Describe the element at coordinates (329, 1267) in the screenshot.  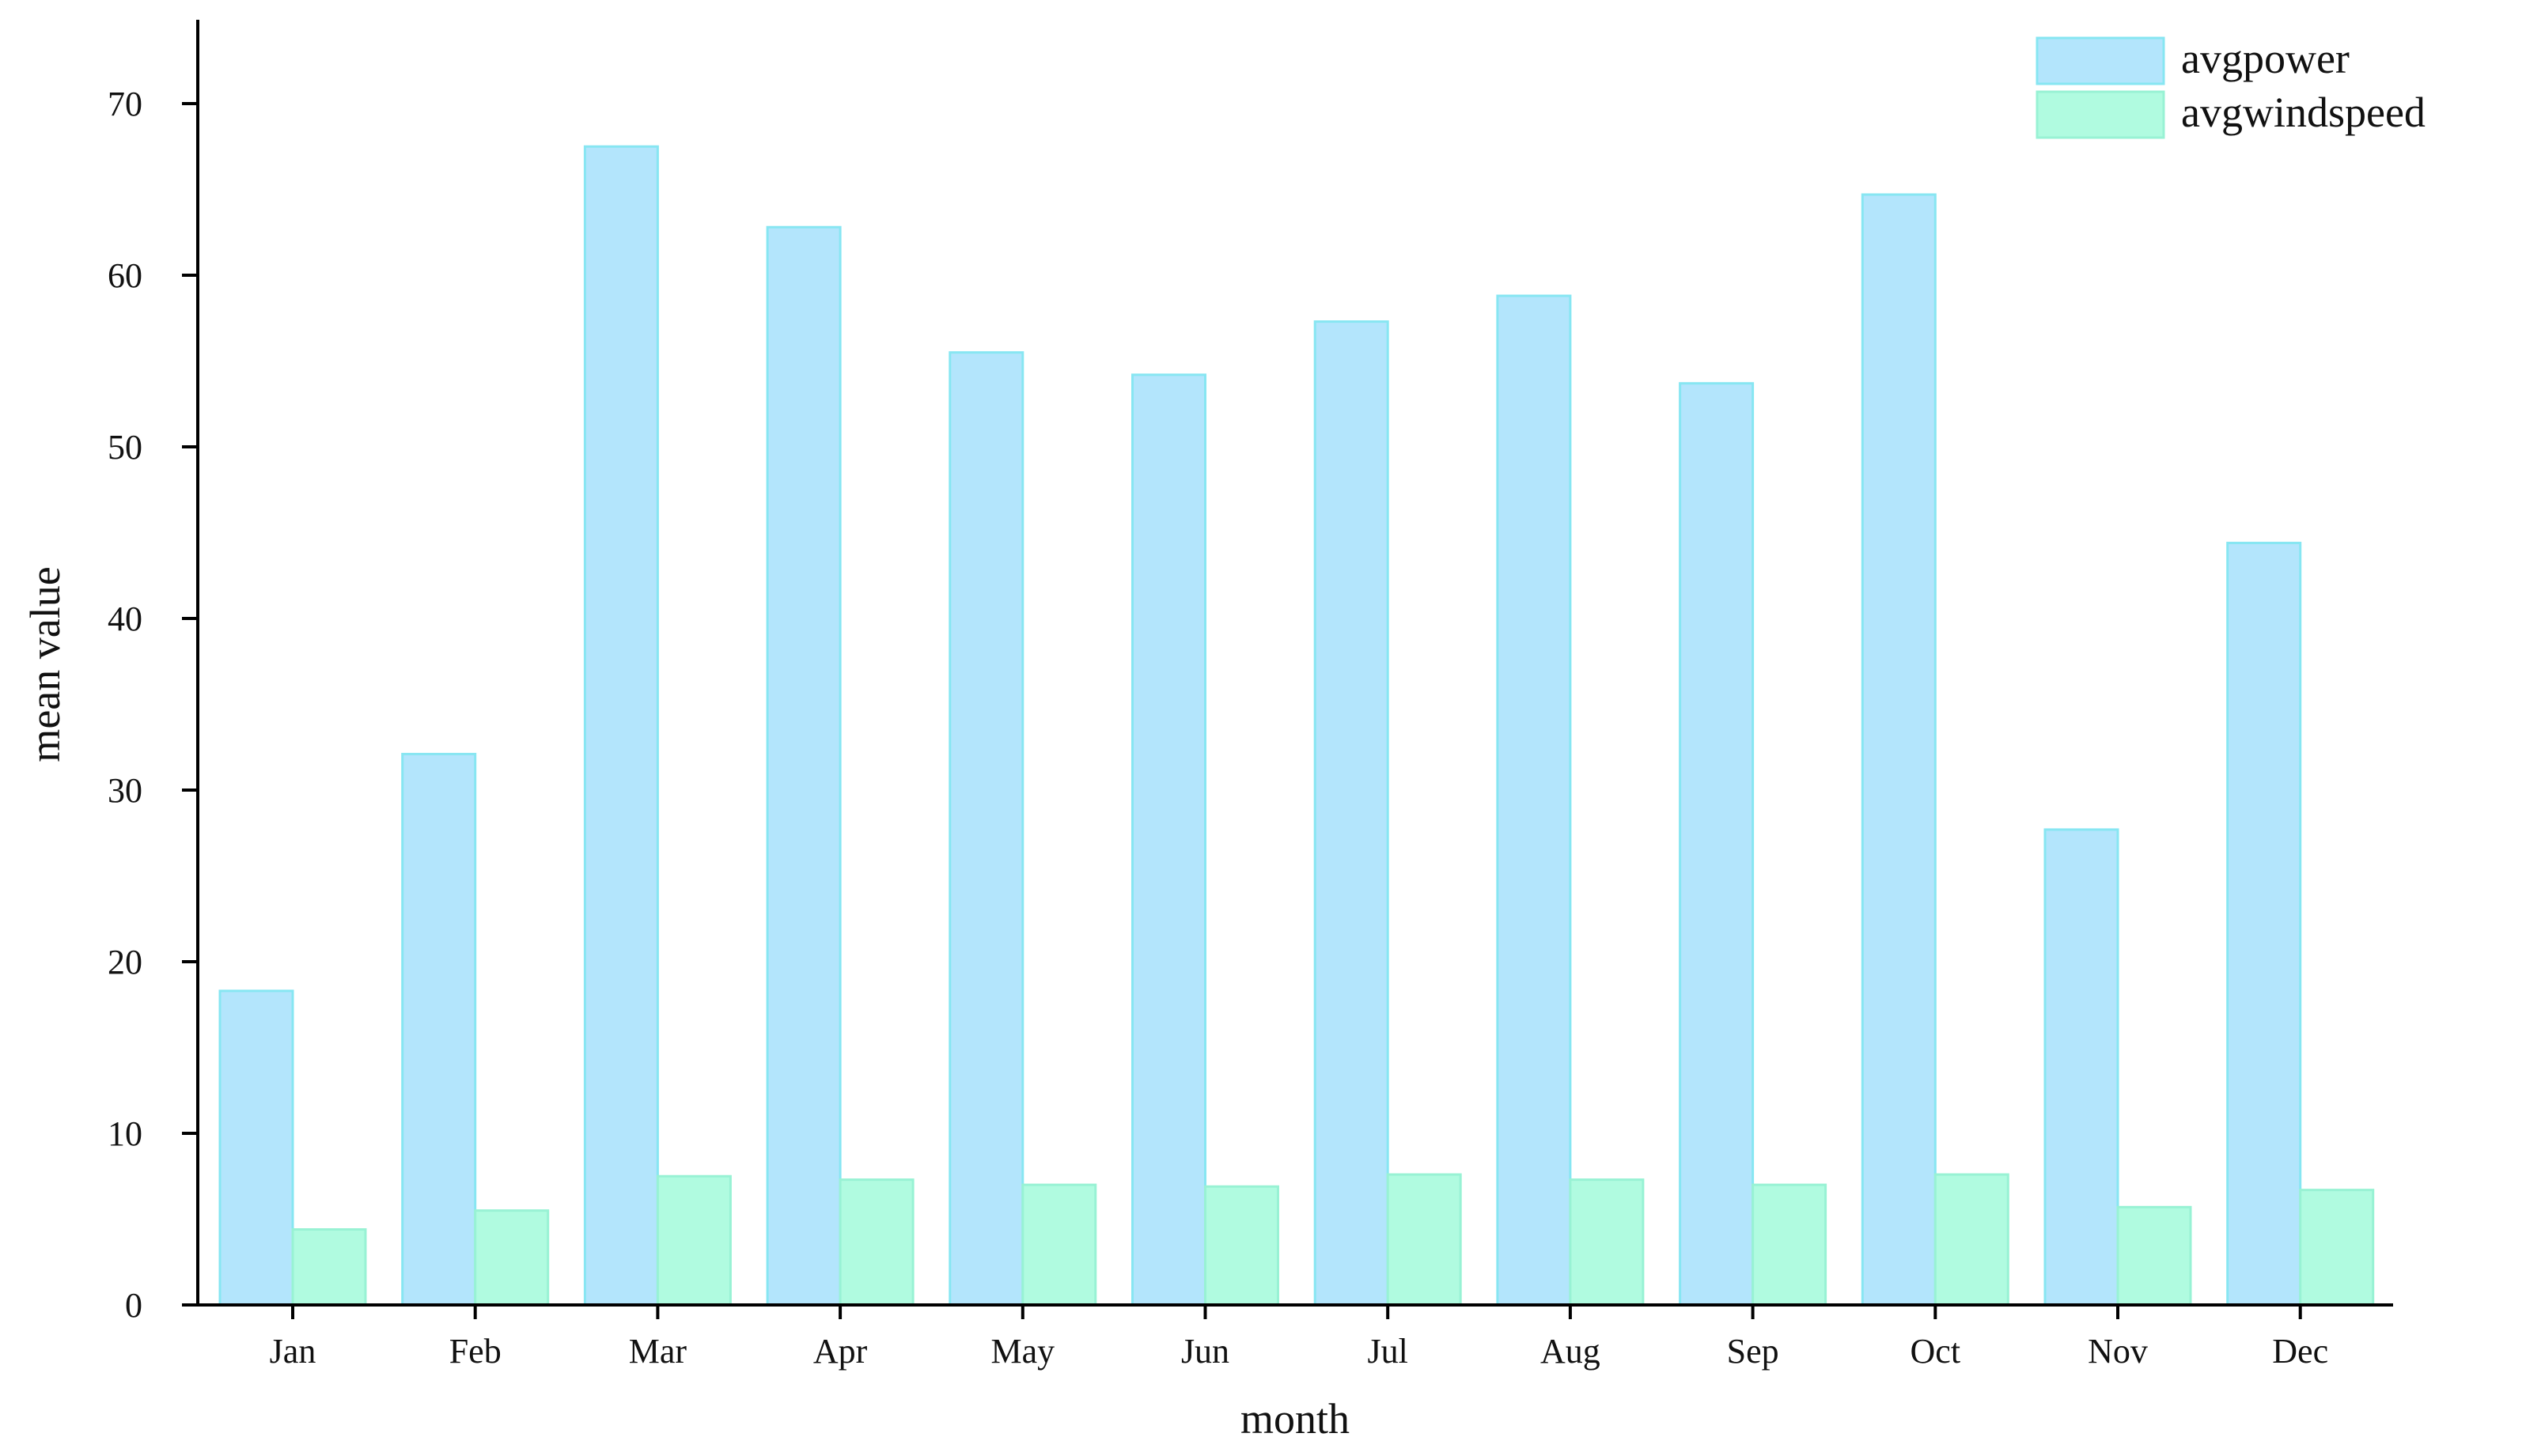
I see `bar-avgwindspeed-jan` at that location.